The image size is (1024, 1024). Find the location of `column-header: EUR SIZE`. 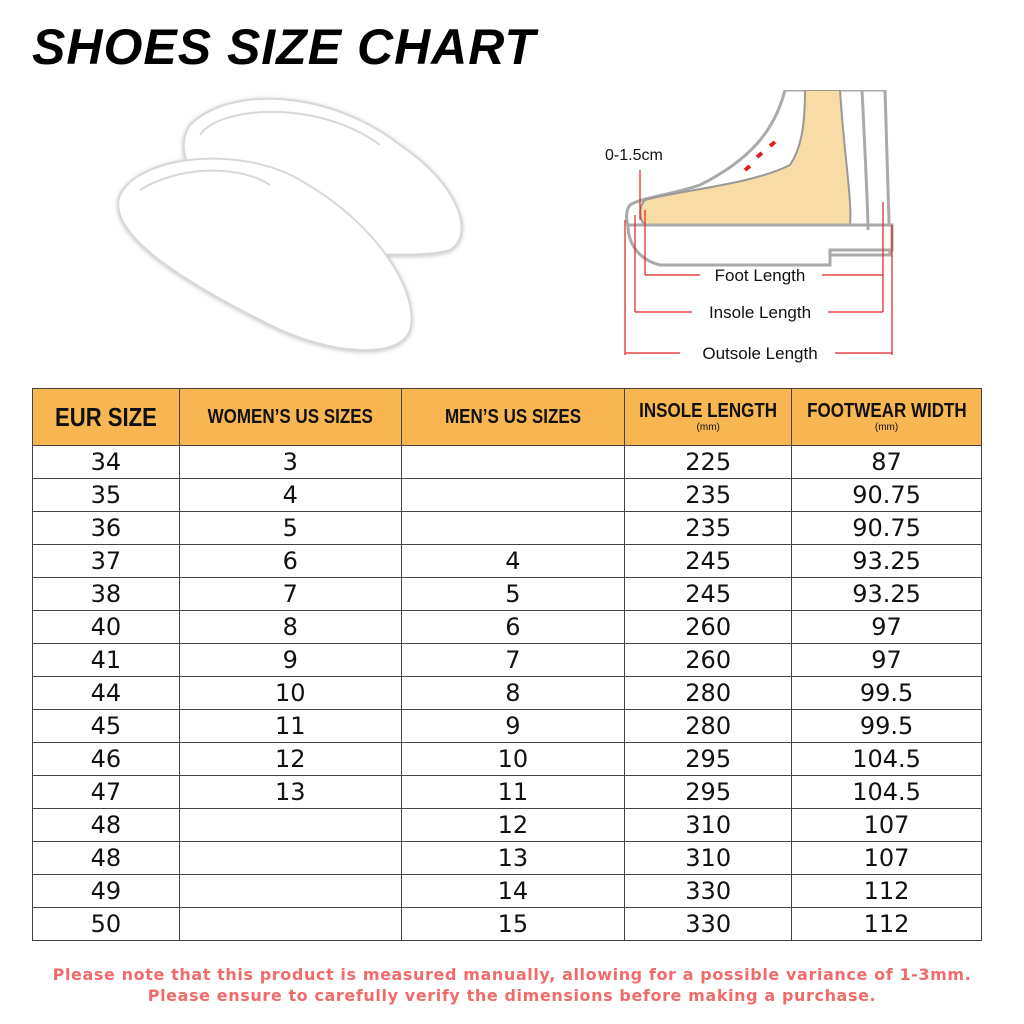

column-header: EUR SIZE is located at coordinates (106, 417).